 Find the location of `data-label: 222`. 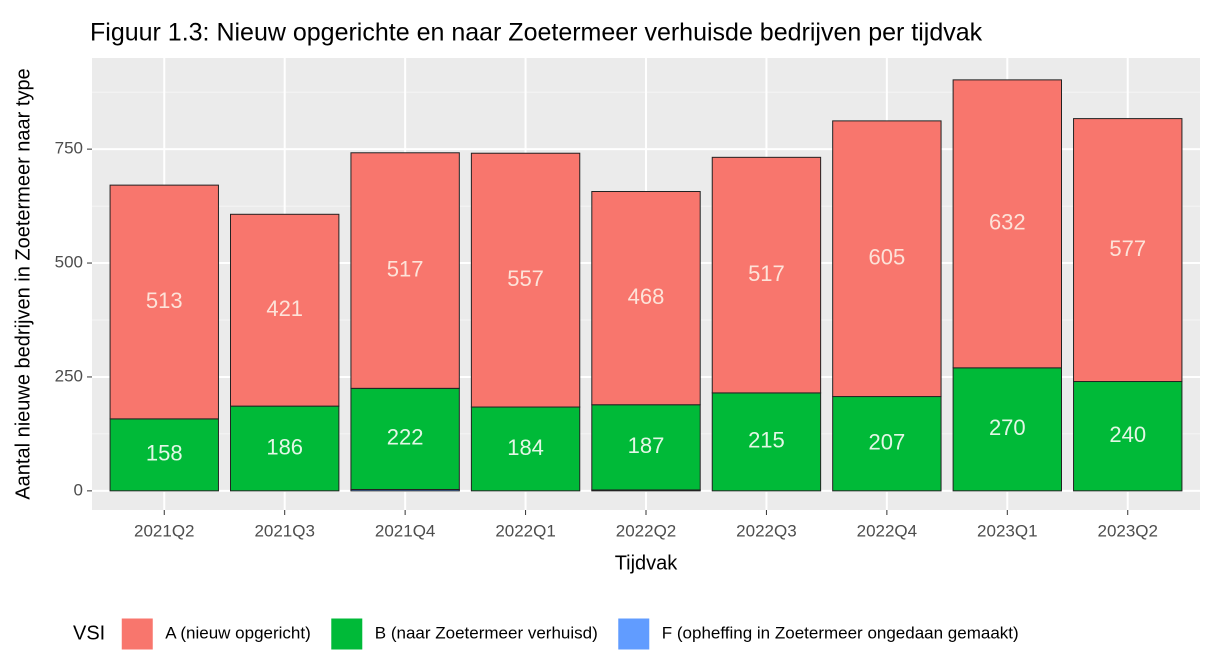

data-label: 222 is located at coordinates (405, 437).